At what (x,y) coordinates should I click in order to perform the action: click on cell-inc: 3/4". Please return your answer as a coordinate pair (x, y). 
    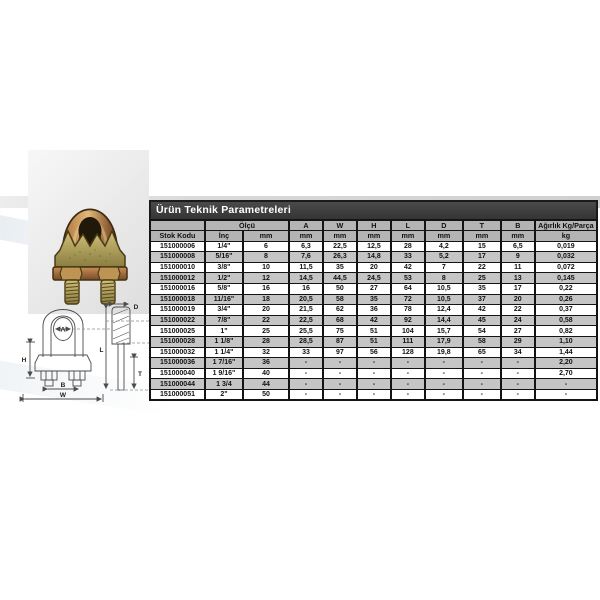
    Looking at the image, I should click on (223, 310).